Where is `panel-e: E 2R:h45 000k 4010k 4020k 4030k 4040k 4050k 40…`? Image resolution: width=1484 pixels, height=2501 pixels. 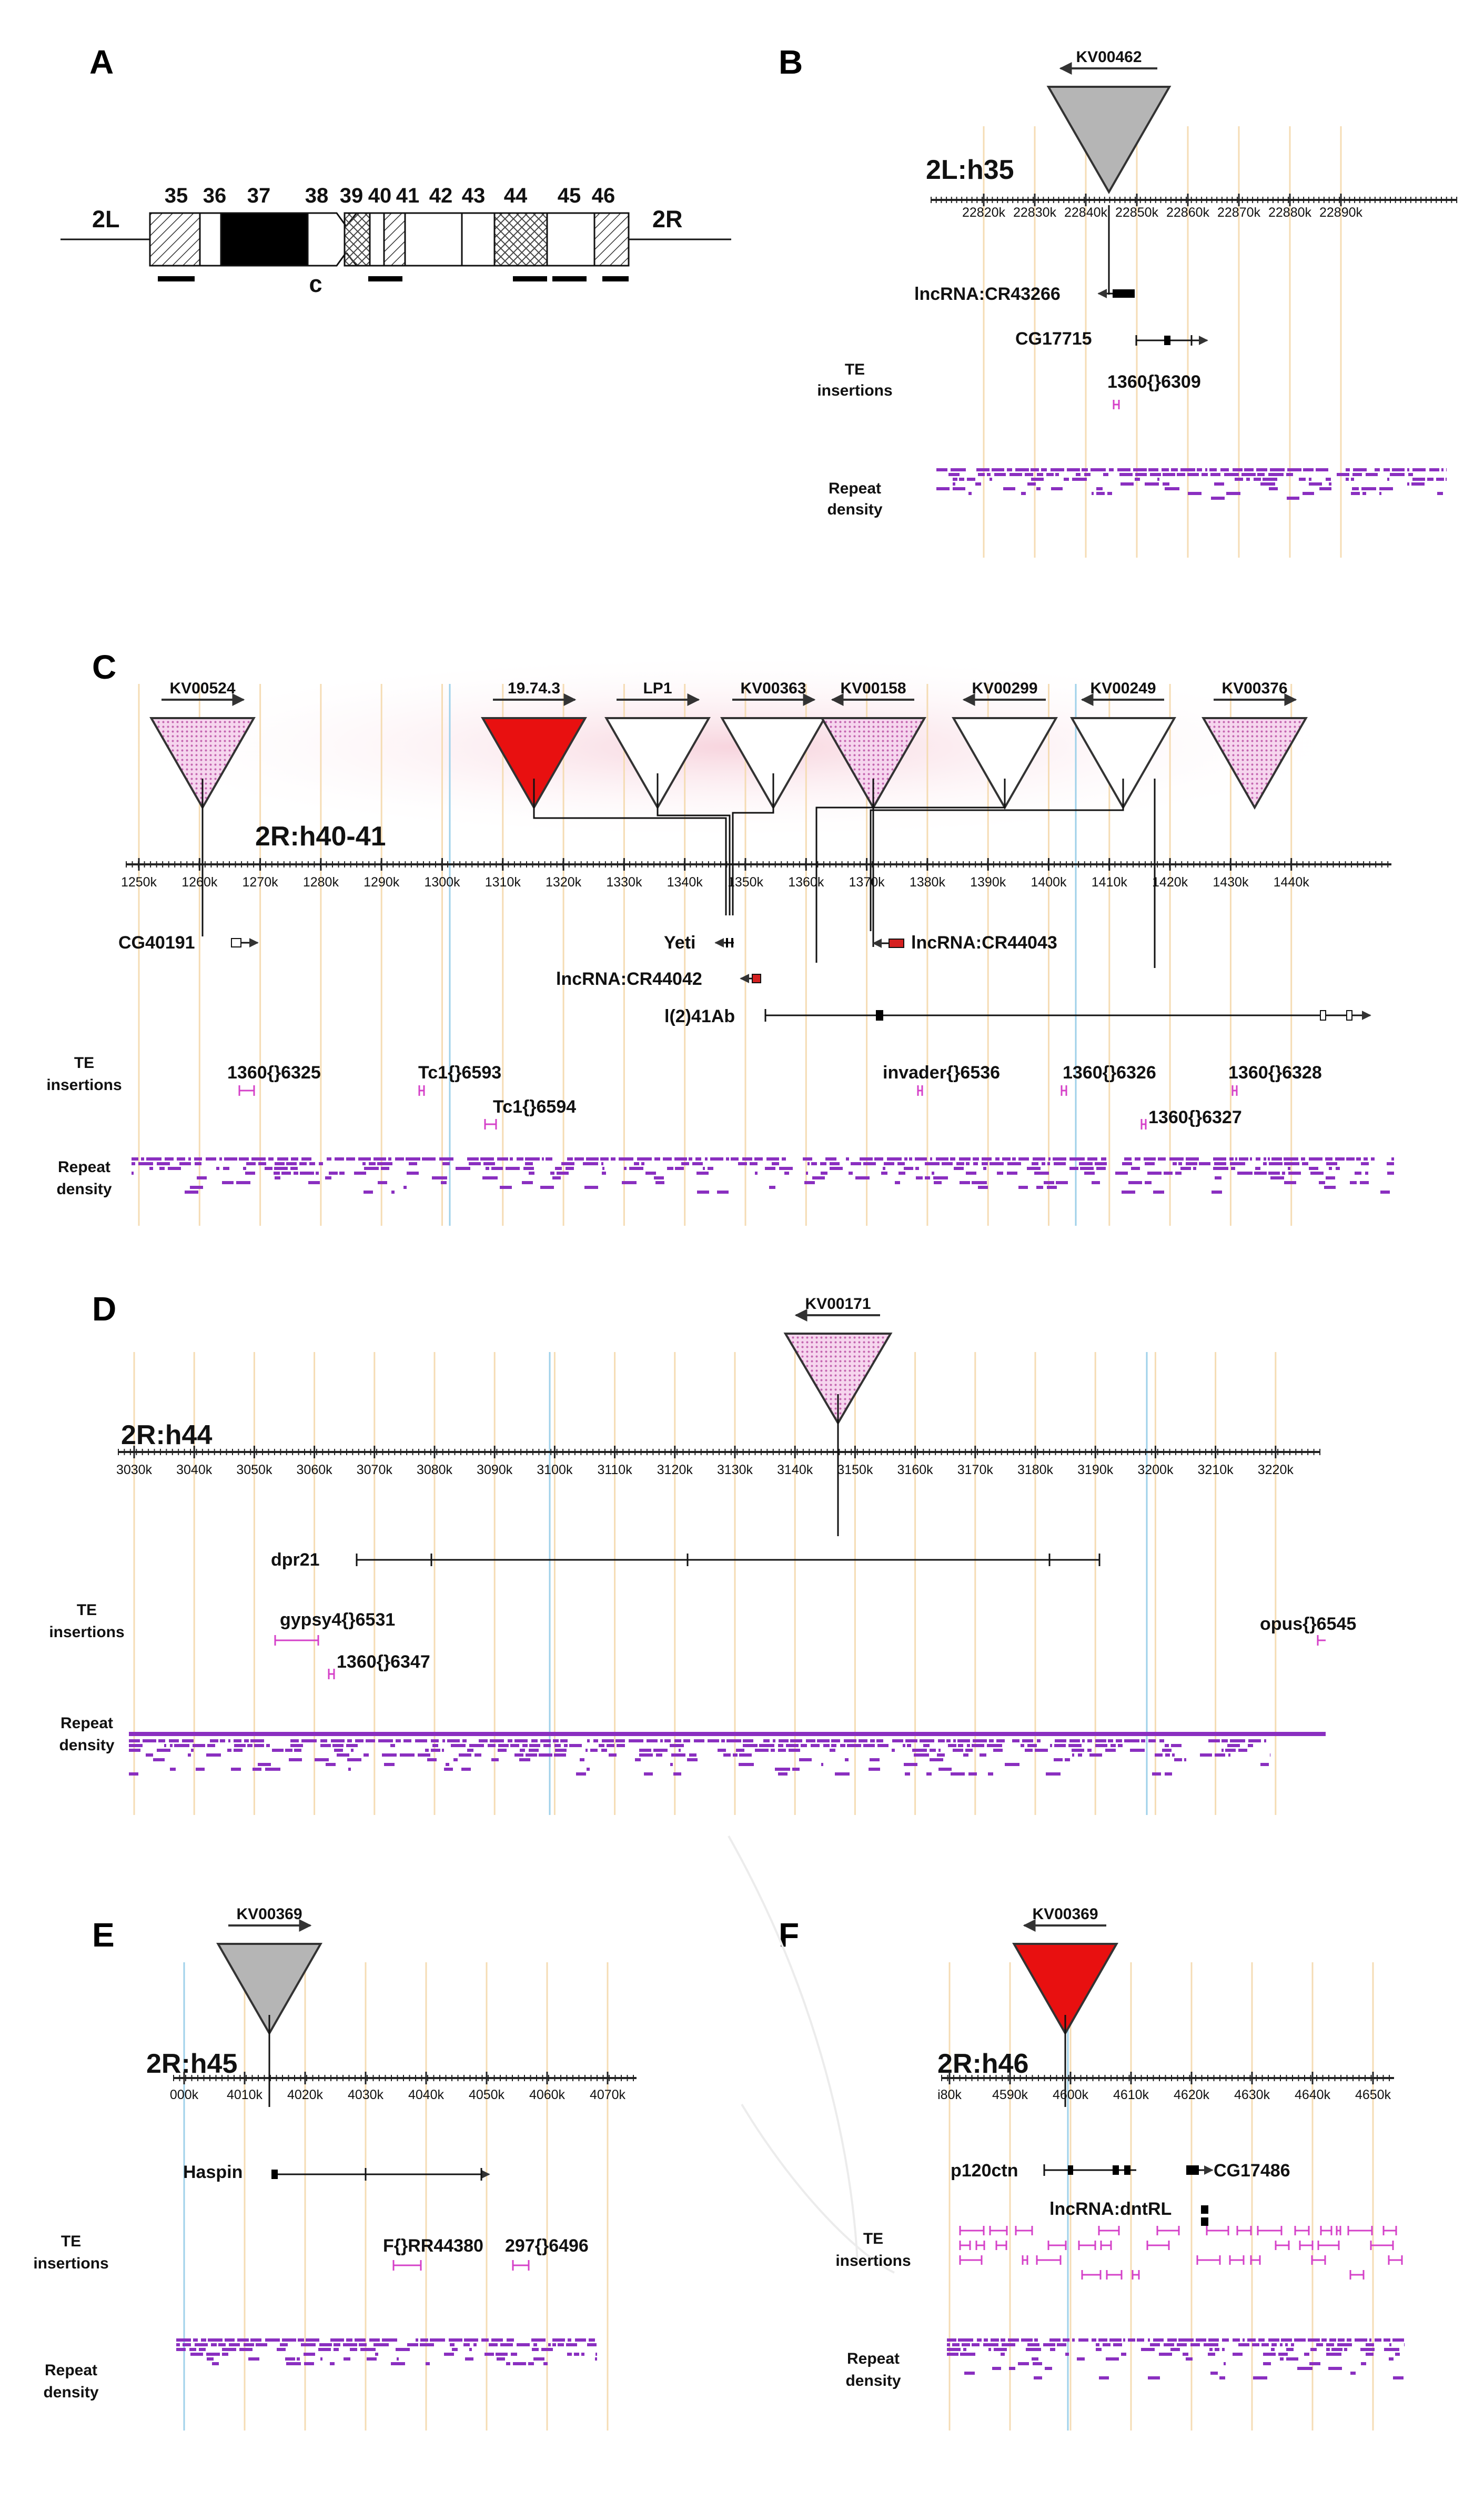 panel-e: E 2R:h45 000k 4010k 4020k 4030k 4040k 4050k 40… is located at coordinates (335, 2168).